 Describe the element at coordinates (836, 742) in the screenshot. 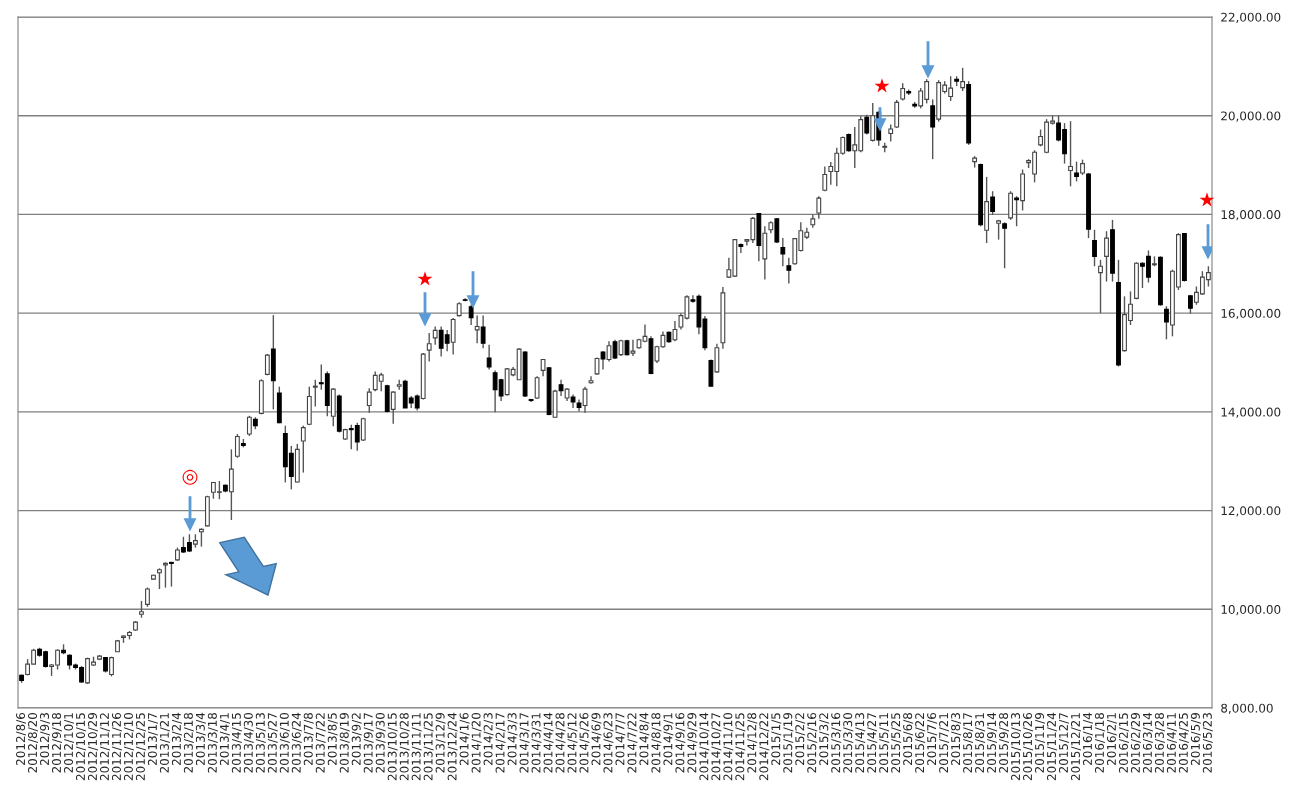

I see `x-tick-label: 2015/3/16` at that location.